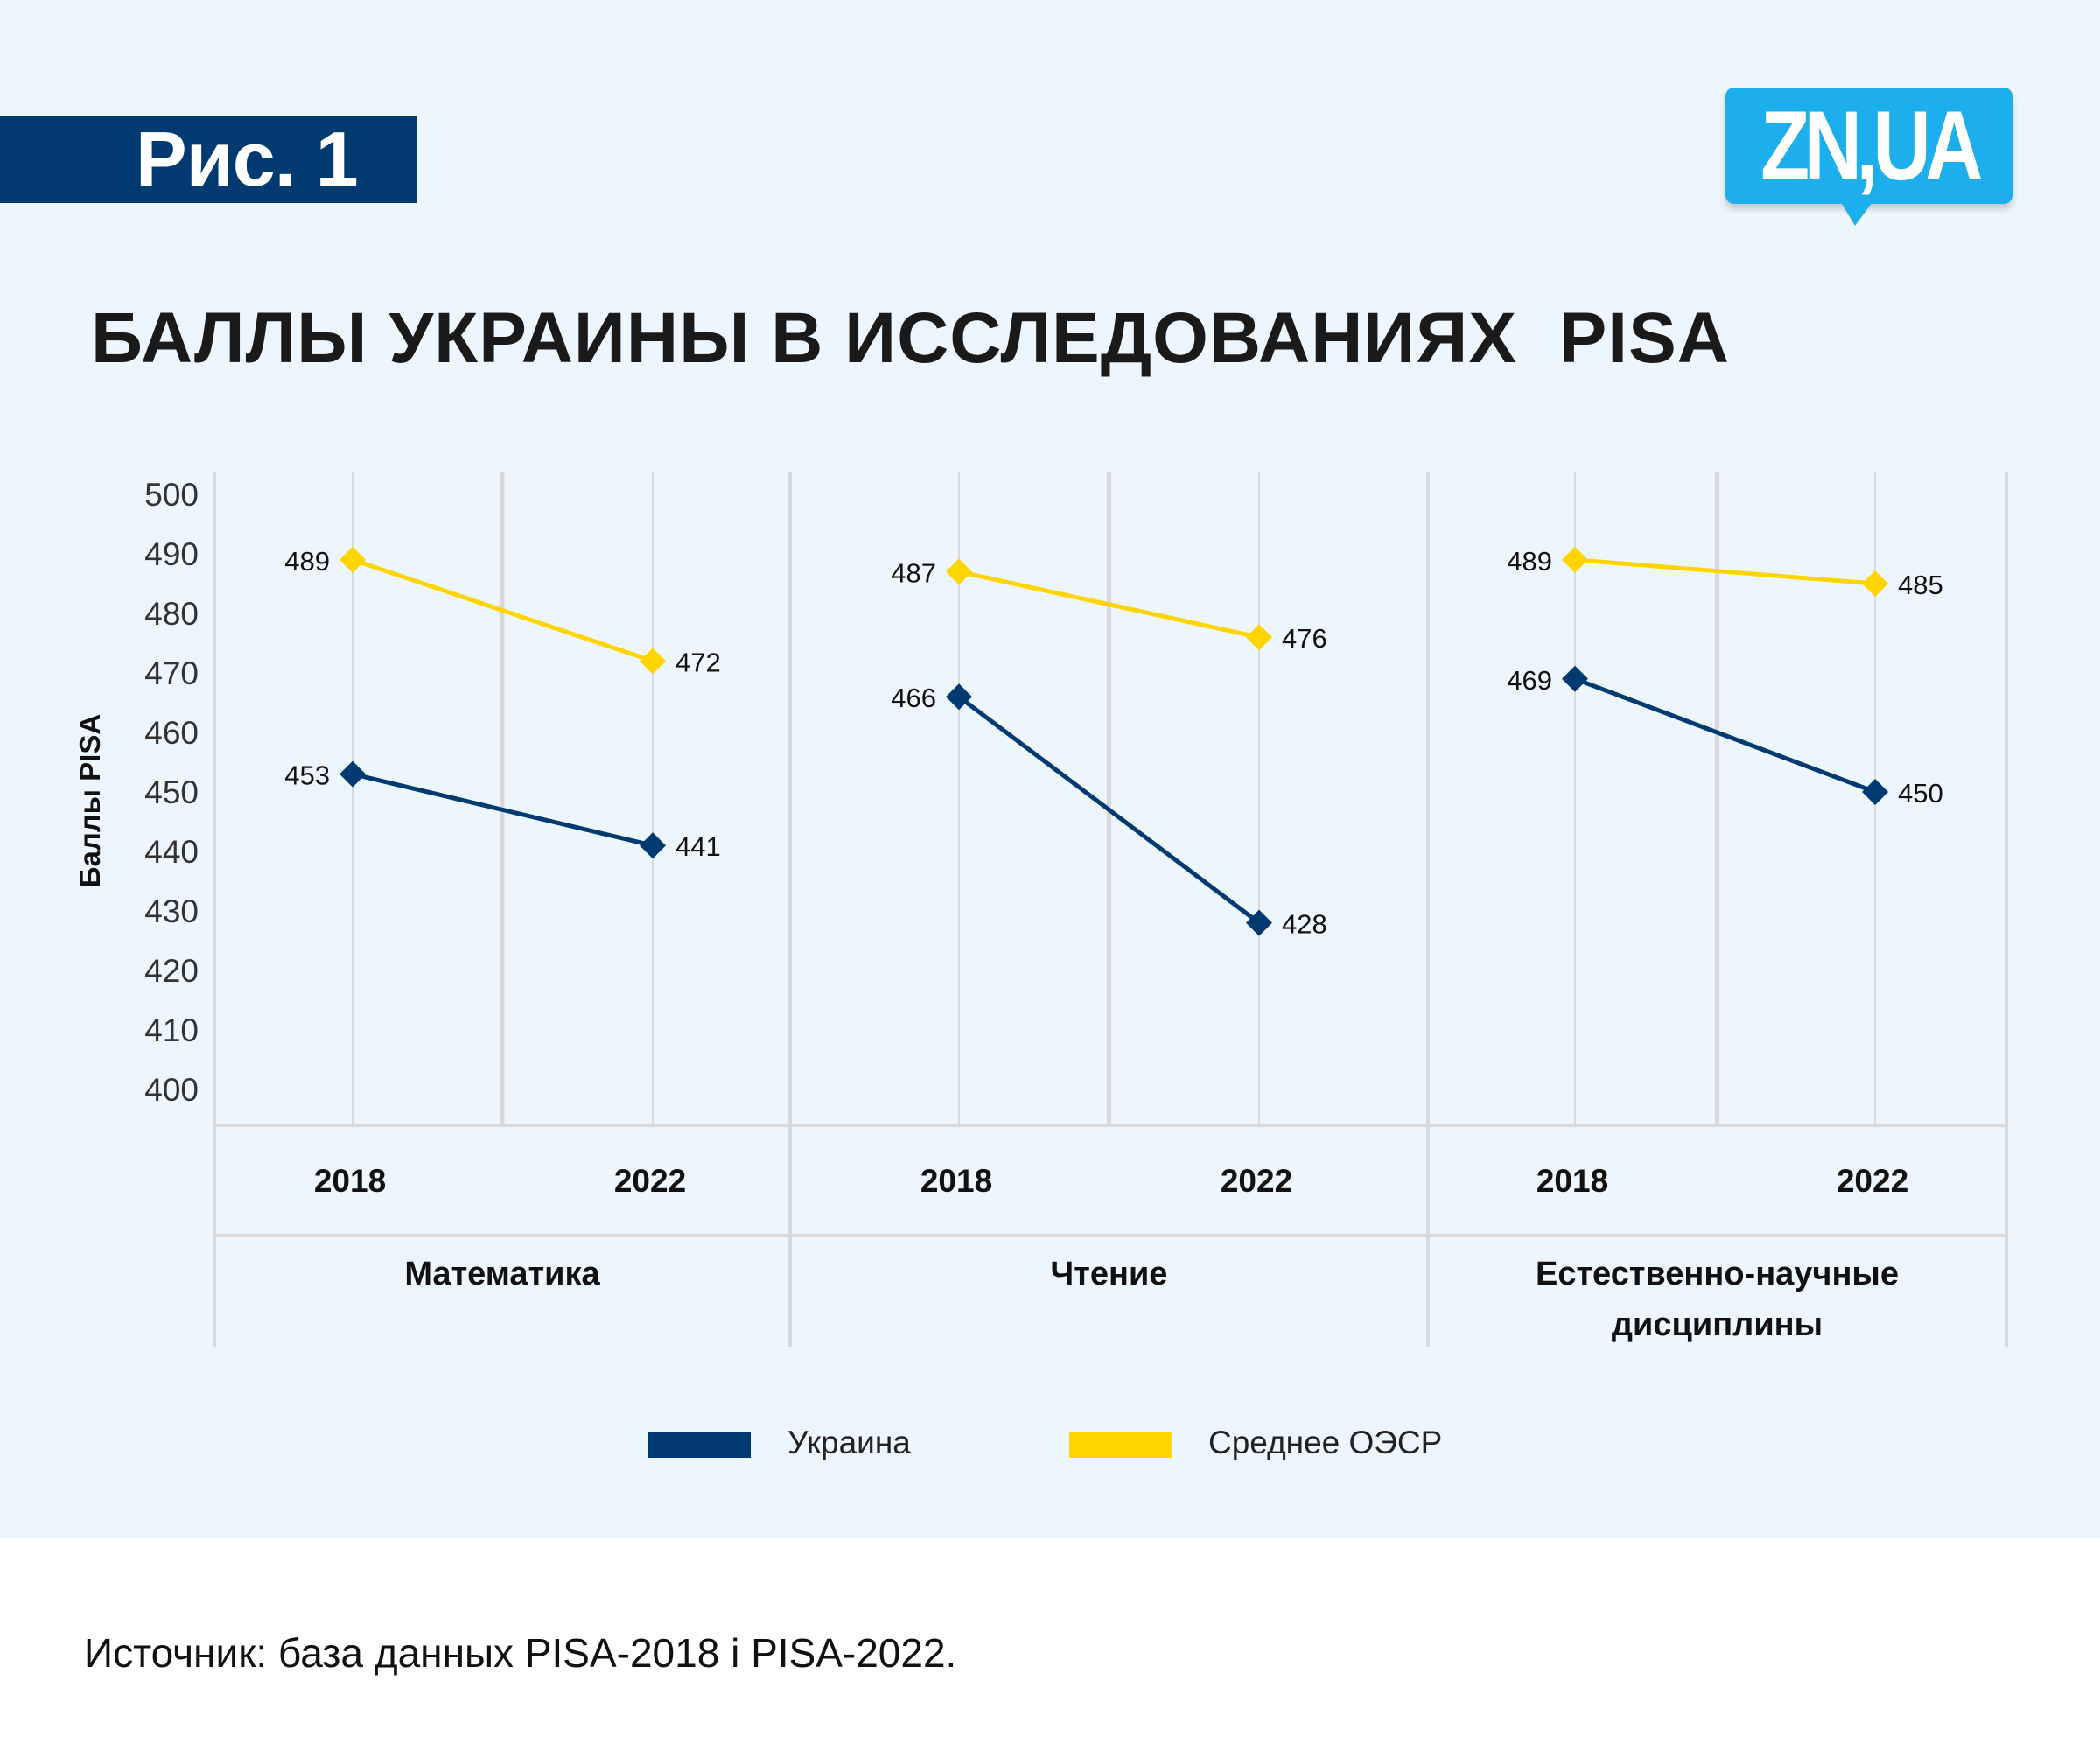 The image size is (2100, 1764). I want to click on figure-label-box, so click(208, 159).